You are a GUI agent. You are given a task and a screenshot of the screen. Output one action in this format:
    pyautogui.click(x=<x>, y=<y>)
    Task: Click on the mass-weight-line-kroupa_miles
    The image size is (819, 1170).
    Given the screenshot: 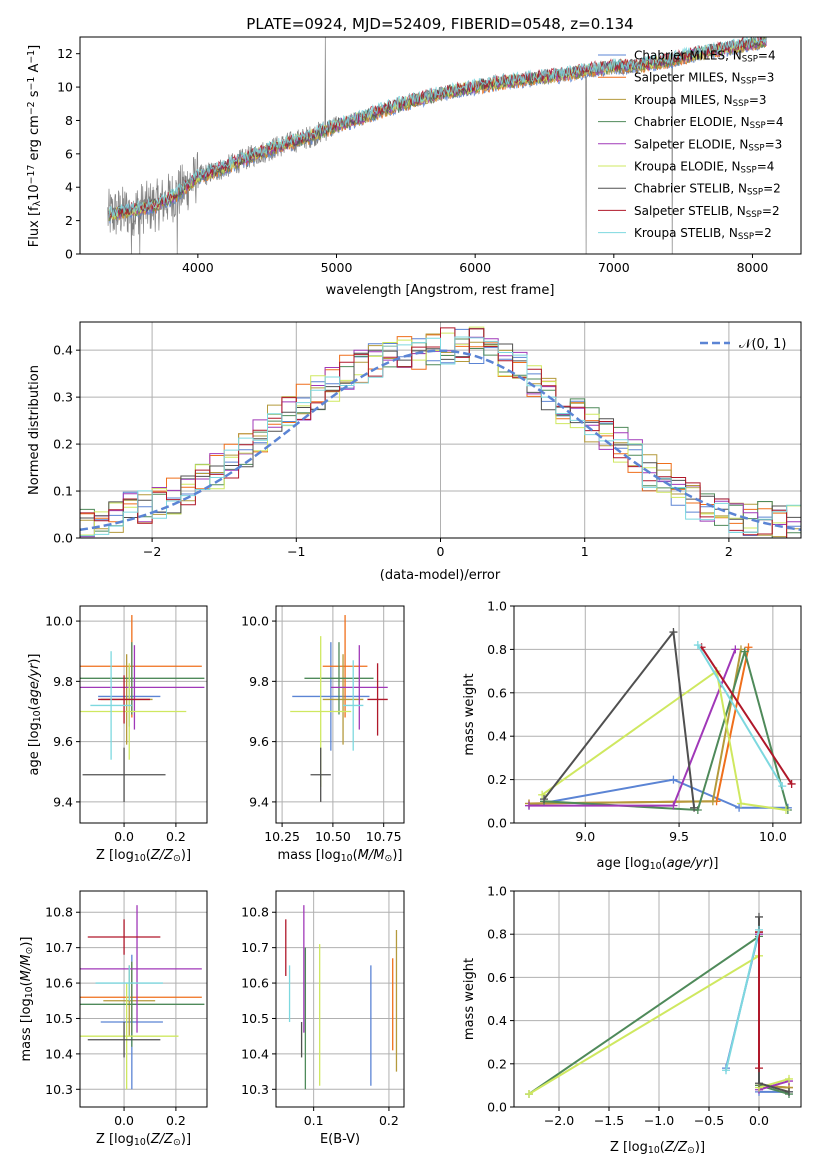 What is the action you would take?
    pyautogui.click(x=774, y=1011)
    